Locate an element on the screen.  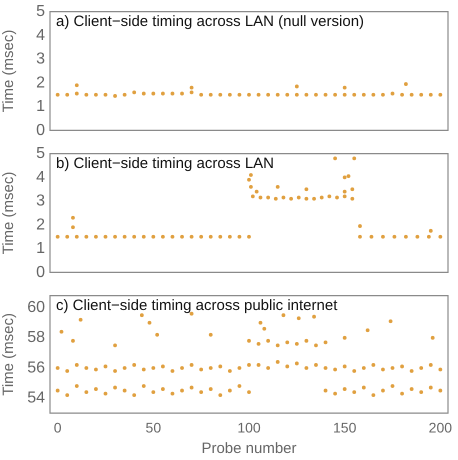
chart-title: c) Client−side timing across public internet is located at coordinates (197, 305).